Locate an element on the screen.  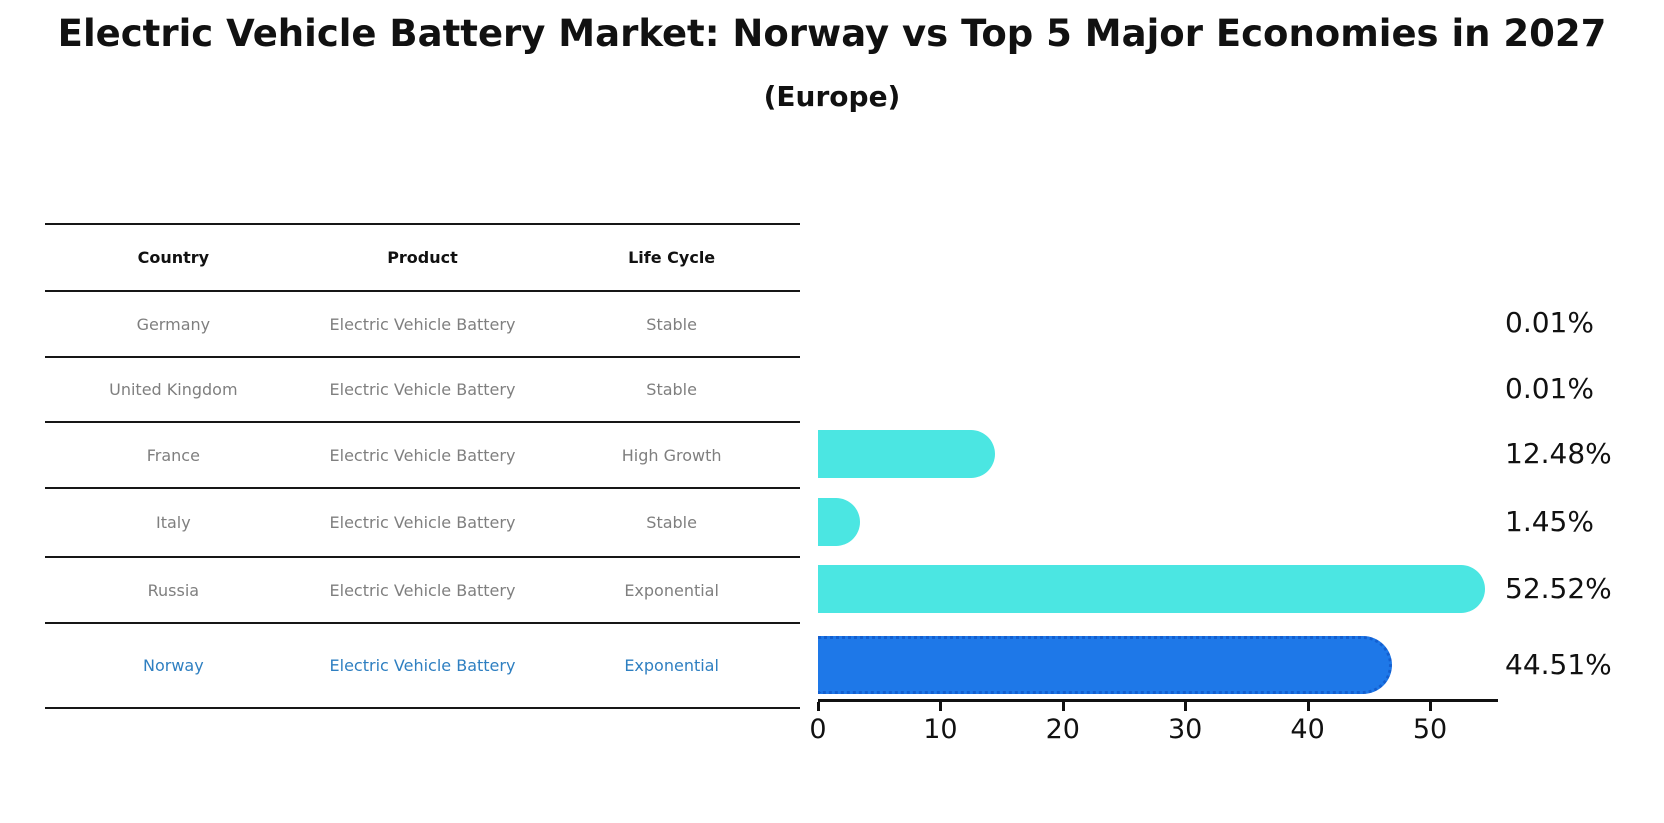
table-header-row: Country Product Life Cycle is located at coordinates (422, 256).